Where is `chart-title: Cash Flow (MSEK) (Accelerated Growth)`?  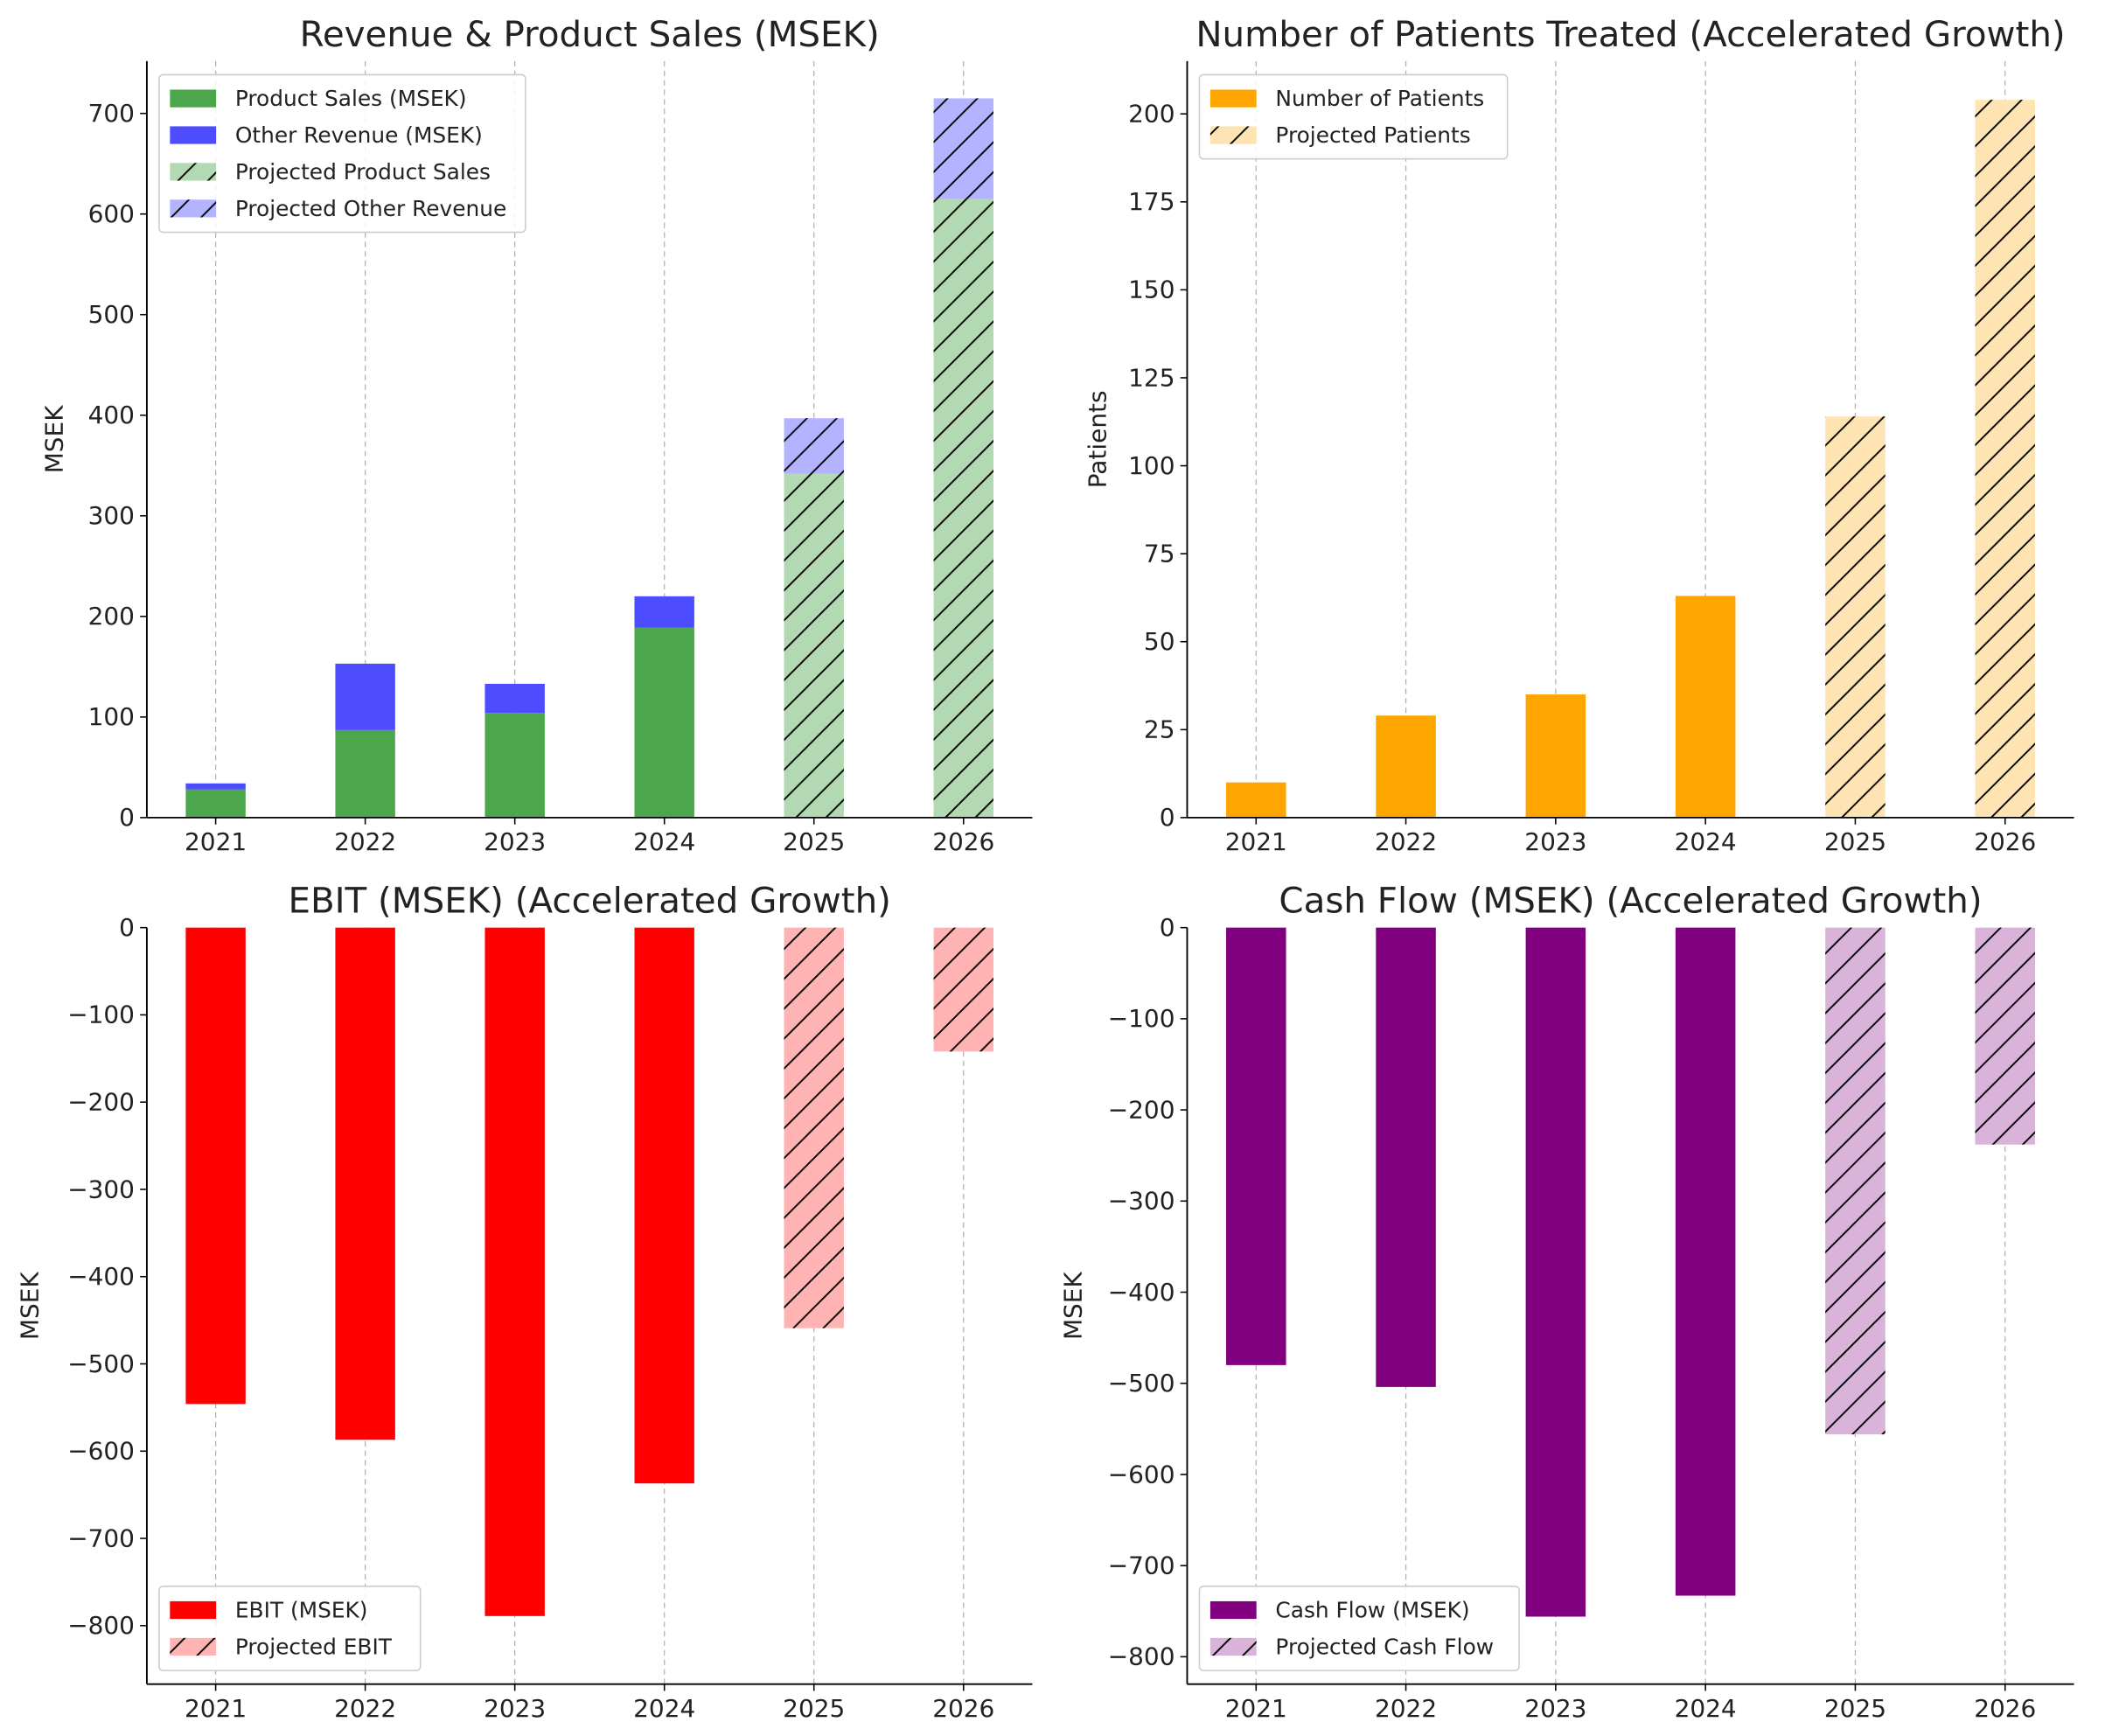
chart-title: Cash Flow (MSEK) (Accelerated Growth) is located at coordinates (1630, 901).